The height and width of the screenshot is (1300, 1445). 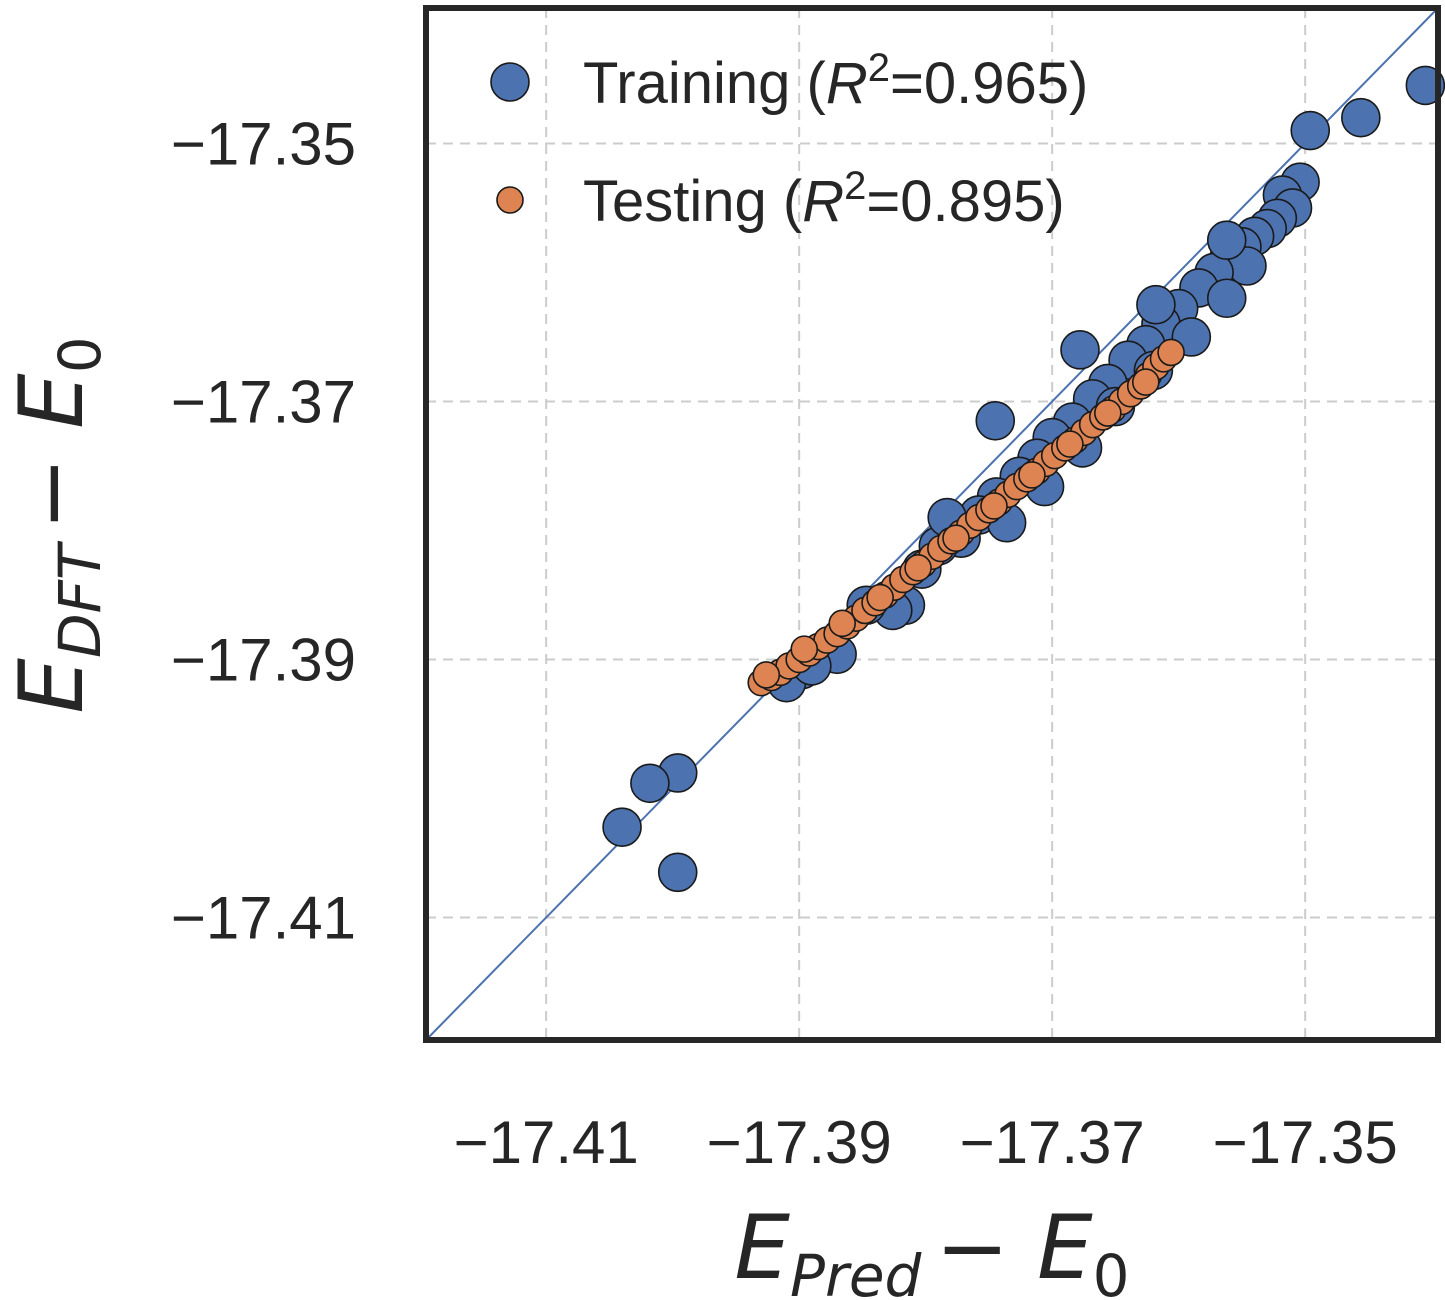 I want to click on y-tick-label: −17.37, so click(x=263, y=401).